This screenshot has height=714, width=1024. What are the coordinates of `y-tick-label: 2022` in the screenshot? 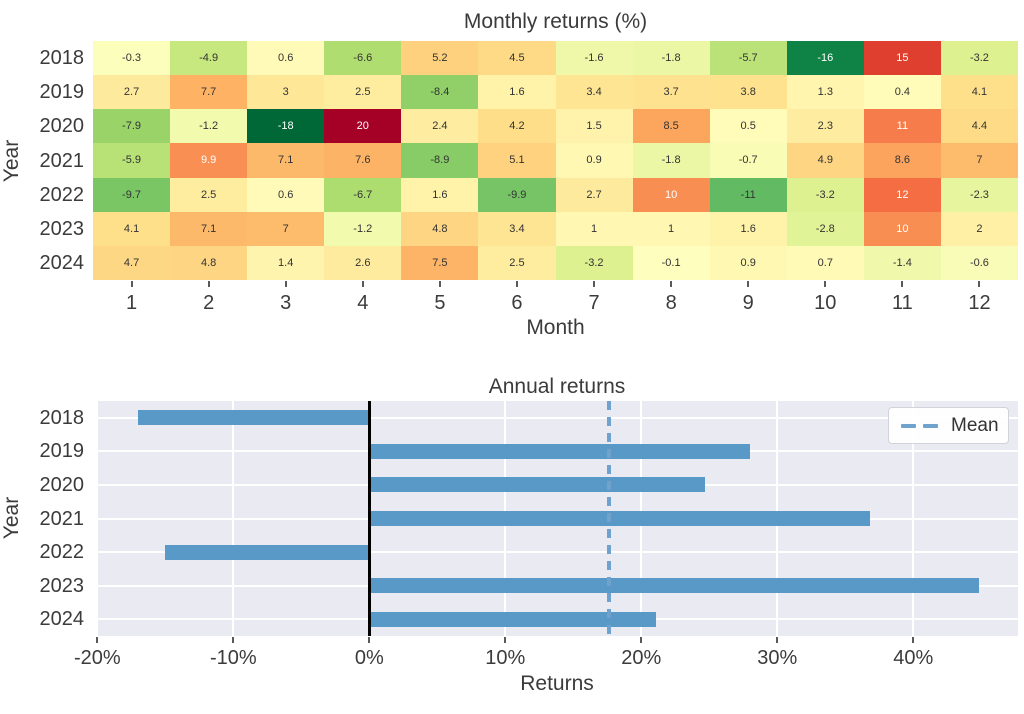 It's located at (62, 552).